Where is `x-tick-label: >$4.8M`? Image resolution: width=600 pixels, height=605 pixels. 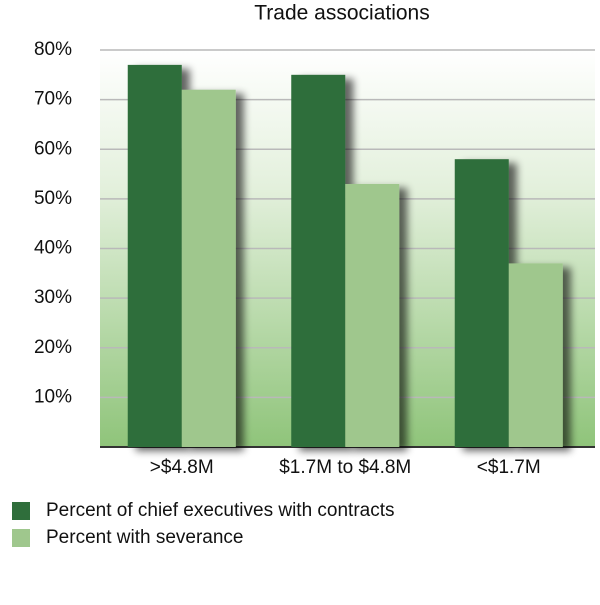 x-tick-label: >$4.8M is located at coordinates (182, 467).